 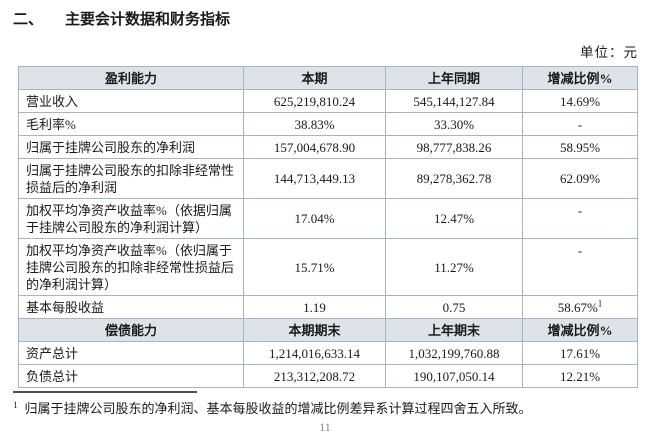 What do you see at coordinates (580, 307) in the screenshot?
I see `change-ratio-cell: 58.67%1` at bounding box center [580, 307].